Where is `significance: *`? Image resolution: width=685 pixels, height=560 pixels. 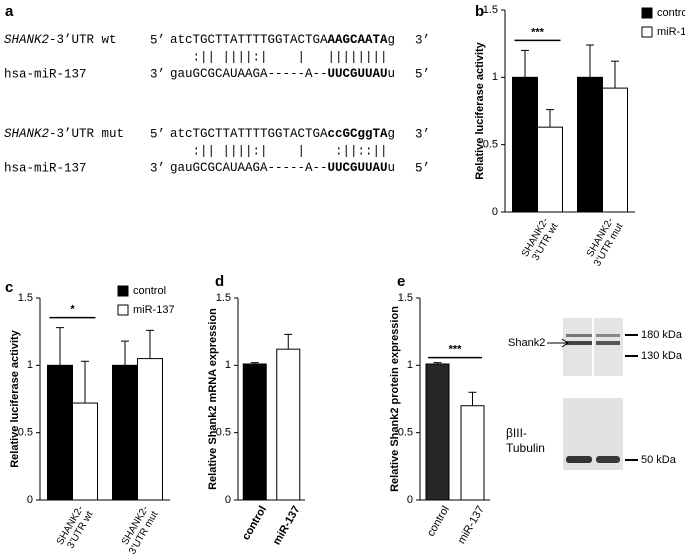
significance: * is located at coordinates (72, 310).